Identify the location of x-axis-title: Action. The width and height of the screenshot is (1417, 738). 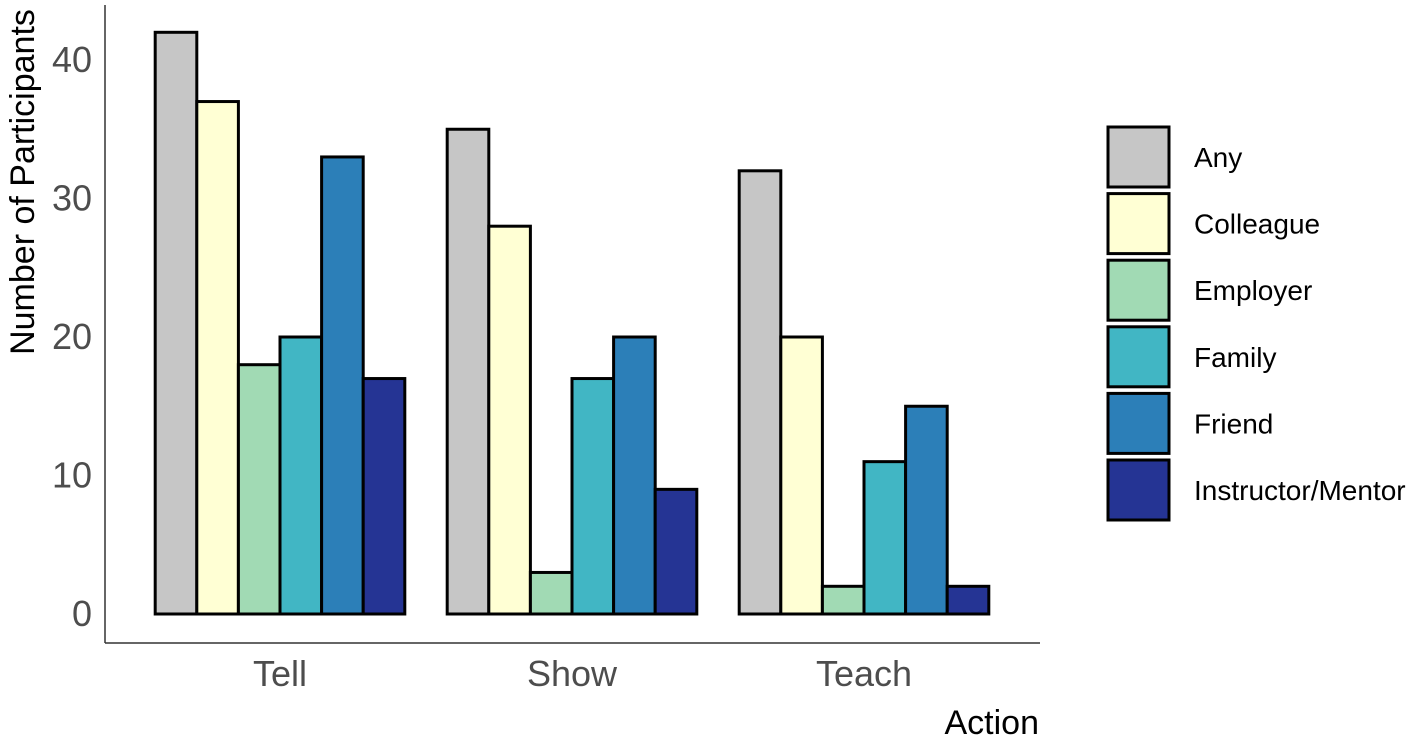
(992, 721).